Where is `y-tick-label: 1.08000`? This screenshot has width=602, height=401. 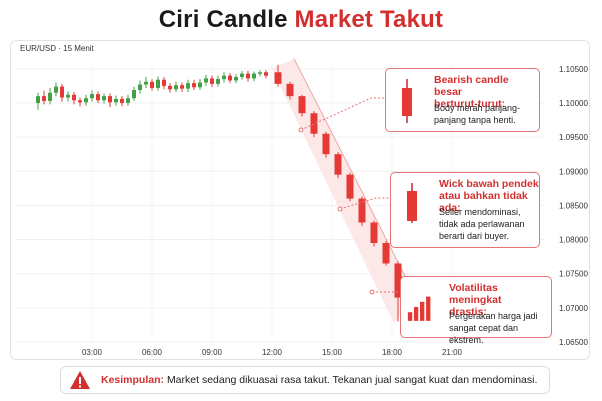
y-tick-label: 1.08000 is located at coordinates (573, 240).